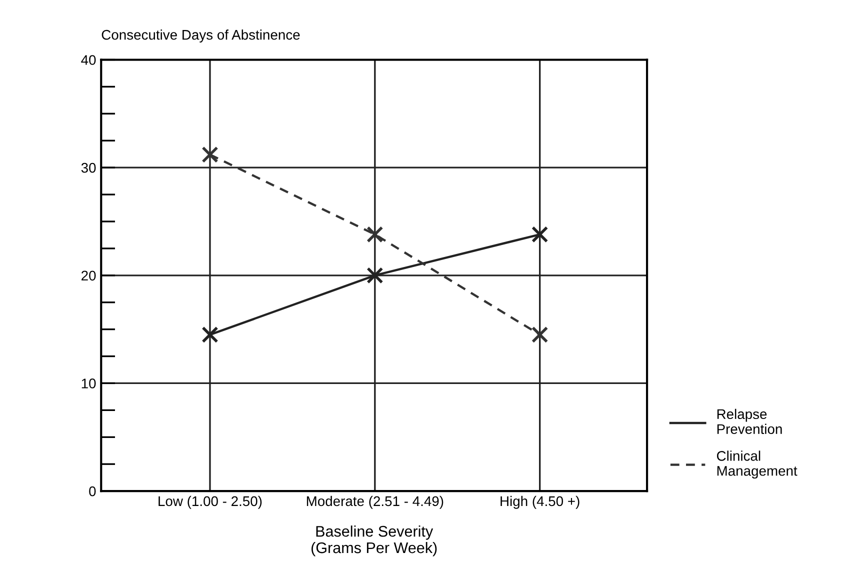 The image size is (857, 569). Describe the element at coordinates (89, 275) in the screenshot. I see `y-tick-label: 20` at that location.